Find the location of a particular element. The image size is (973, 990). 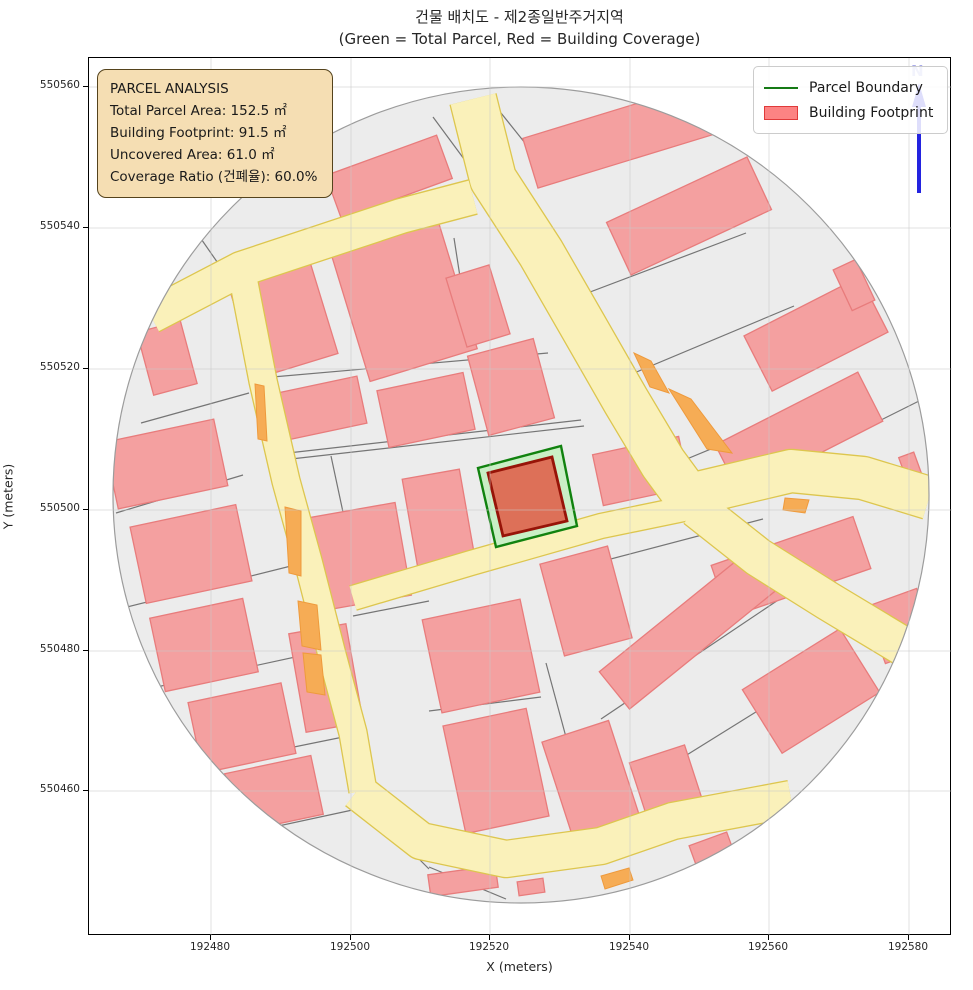

x-tick-label: 192520 is located at coordinates (489, 947).